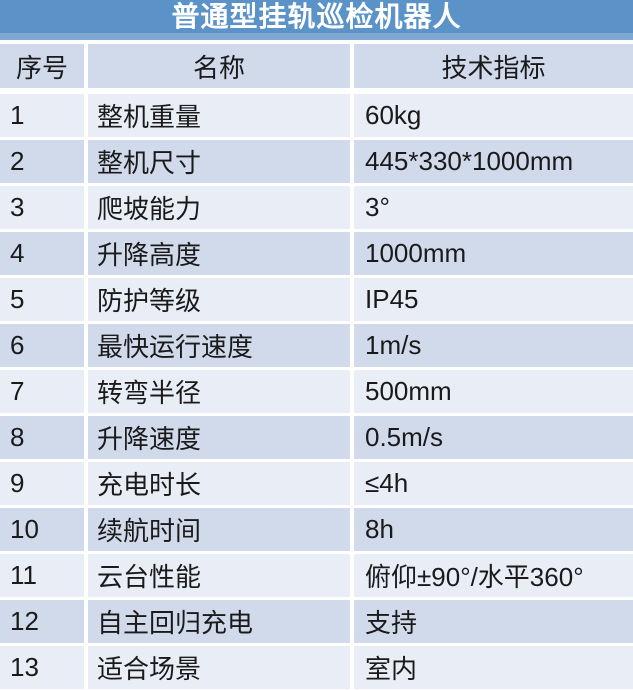 The image size is (633, 690). I want to click on row-cell-name: 云台性能, so click(219, 575).